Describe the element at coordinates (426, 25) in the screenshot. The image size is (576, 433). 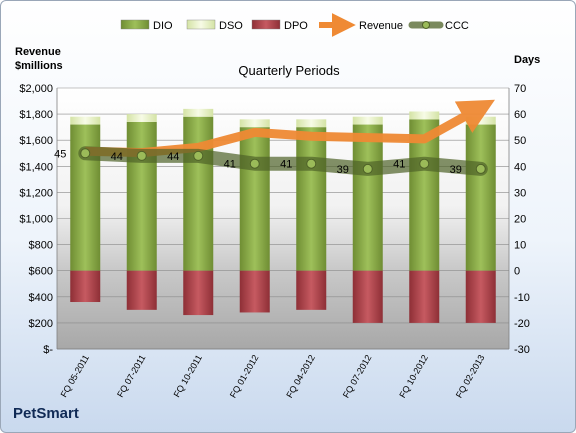
I see `legend-ccc-marker` at that location.